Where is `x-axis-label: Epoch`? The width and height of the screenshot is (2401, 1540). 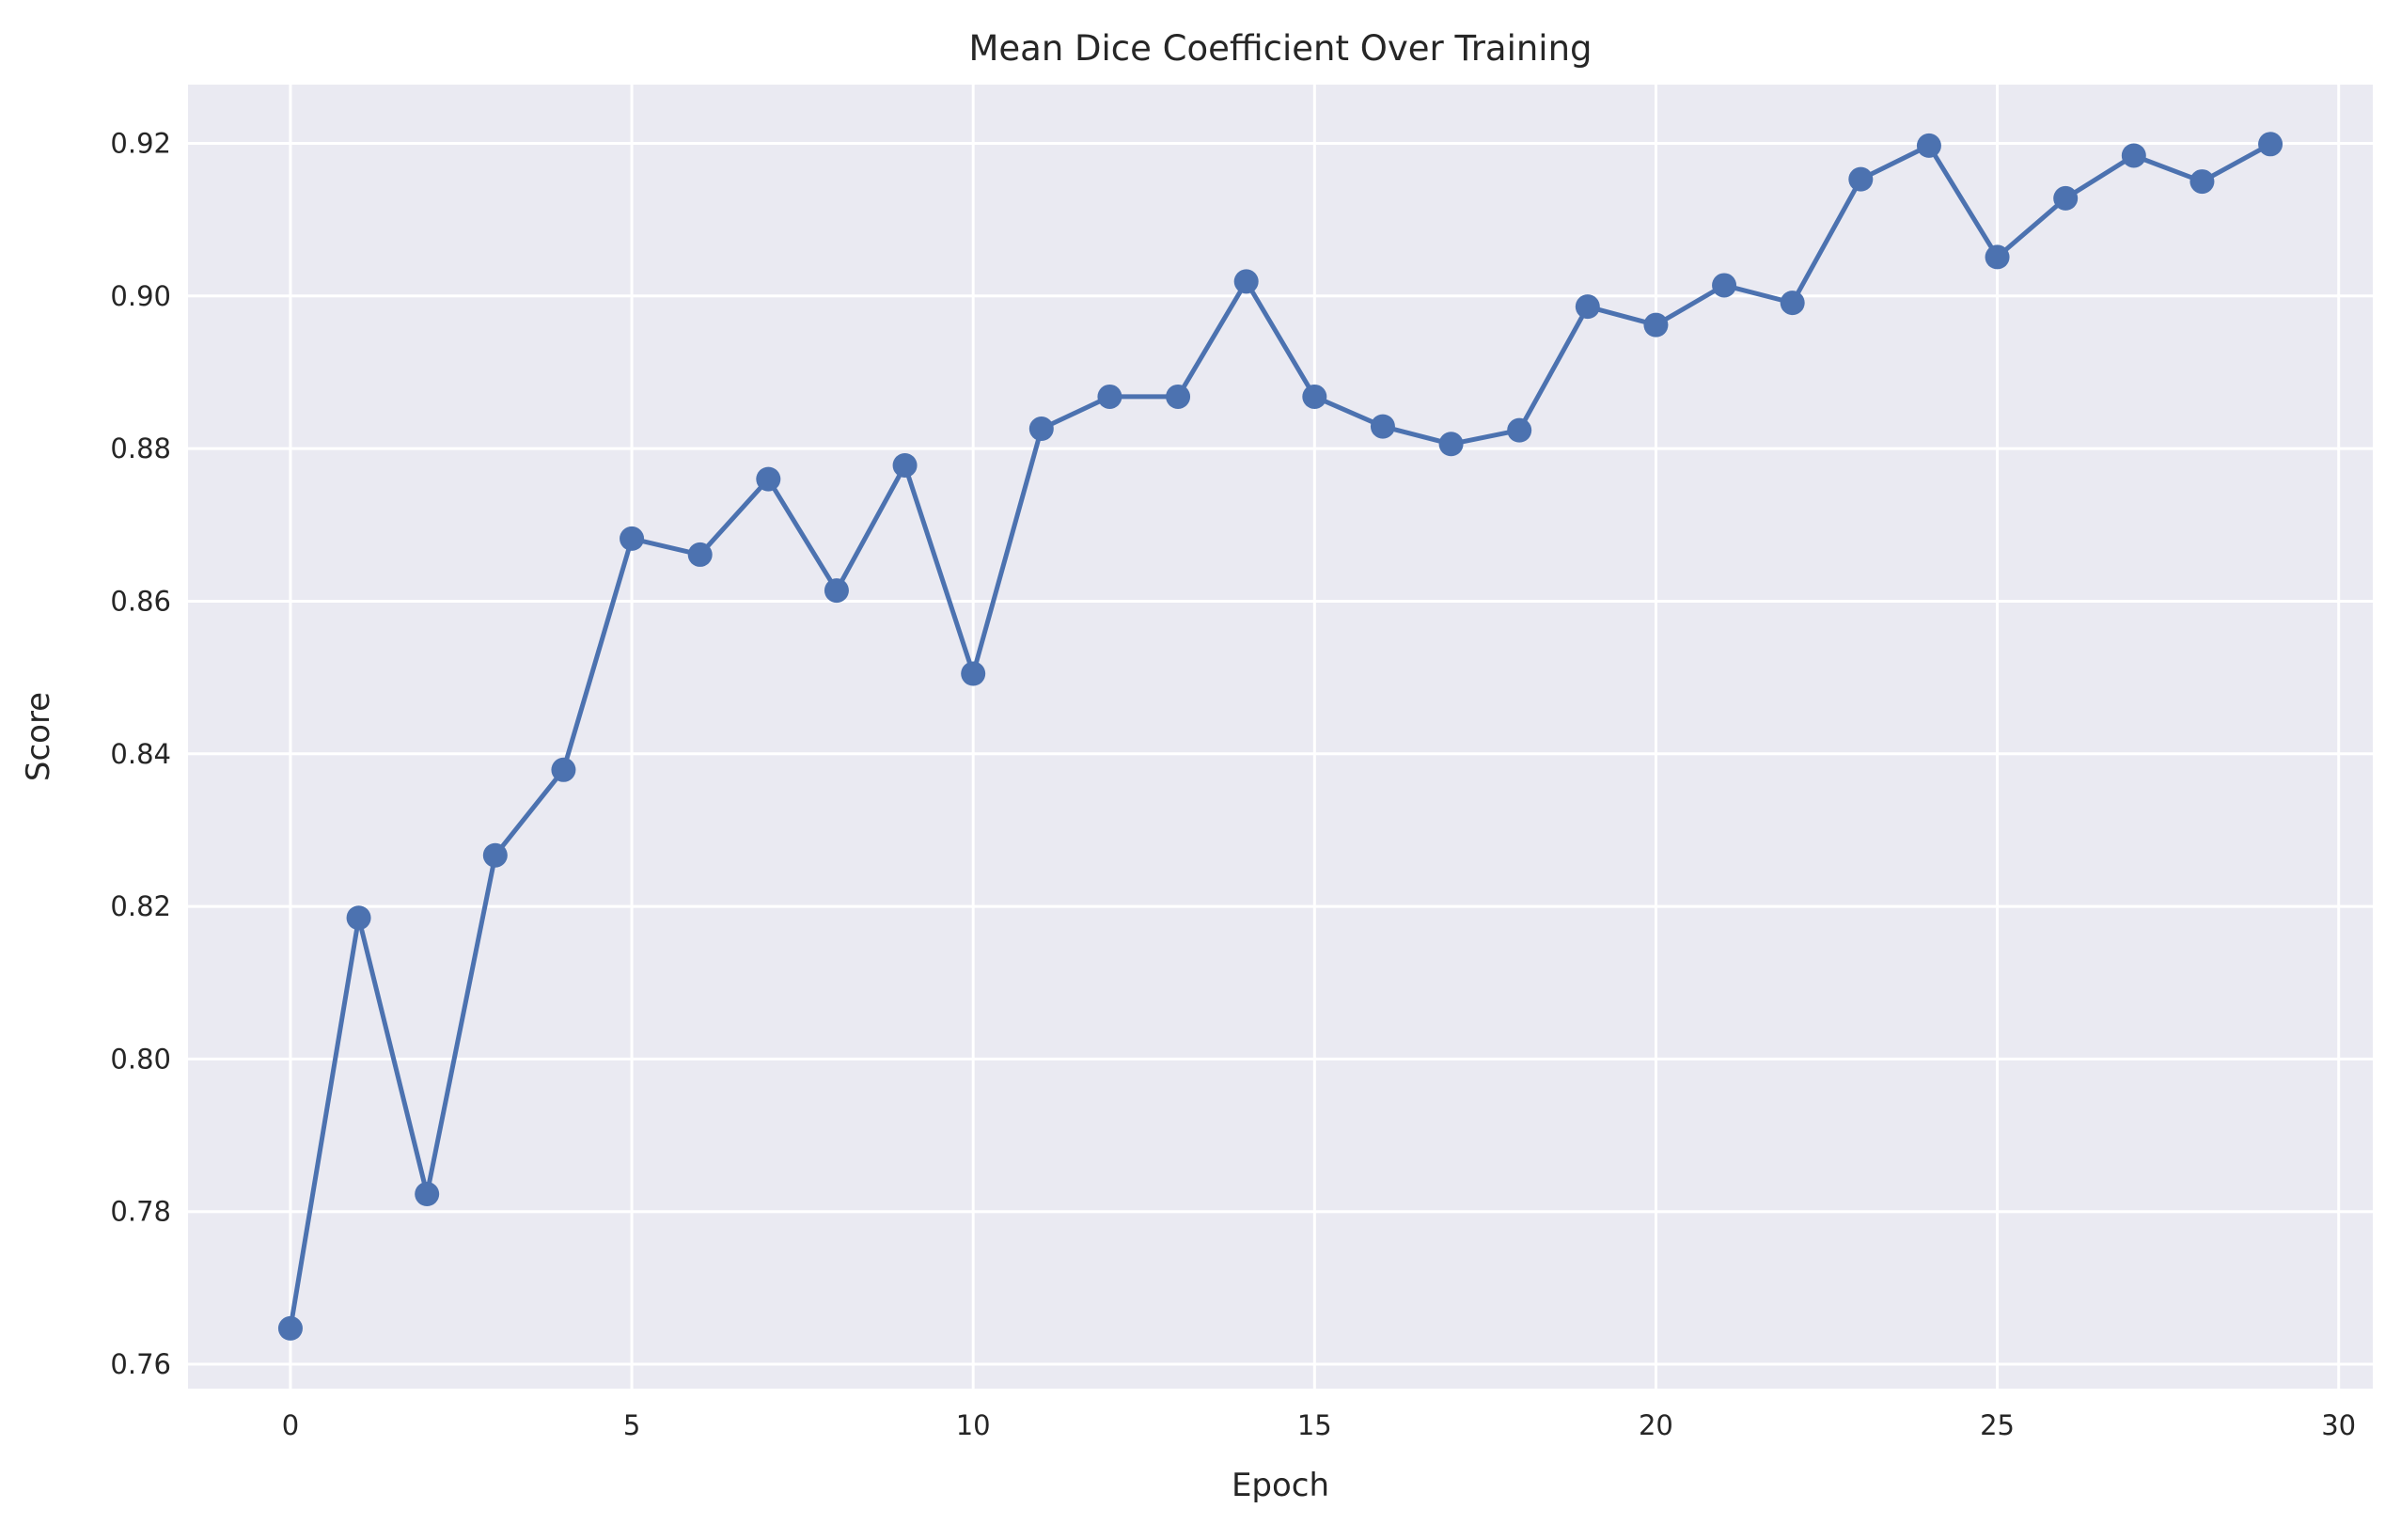 x-axis-label: Epoch is located at coordinates (1280, 1486).